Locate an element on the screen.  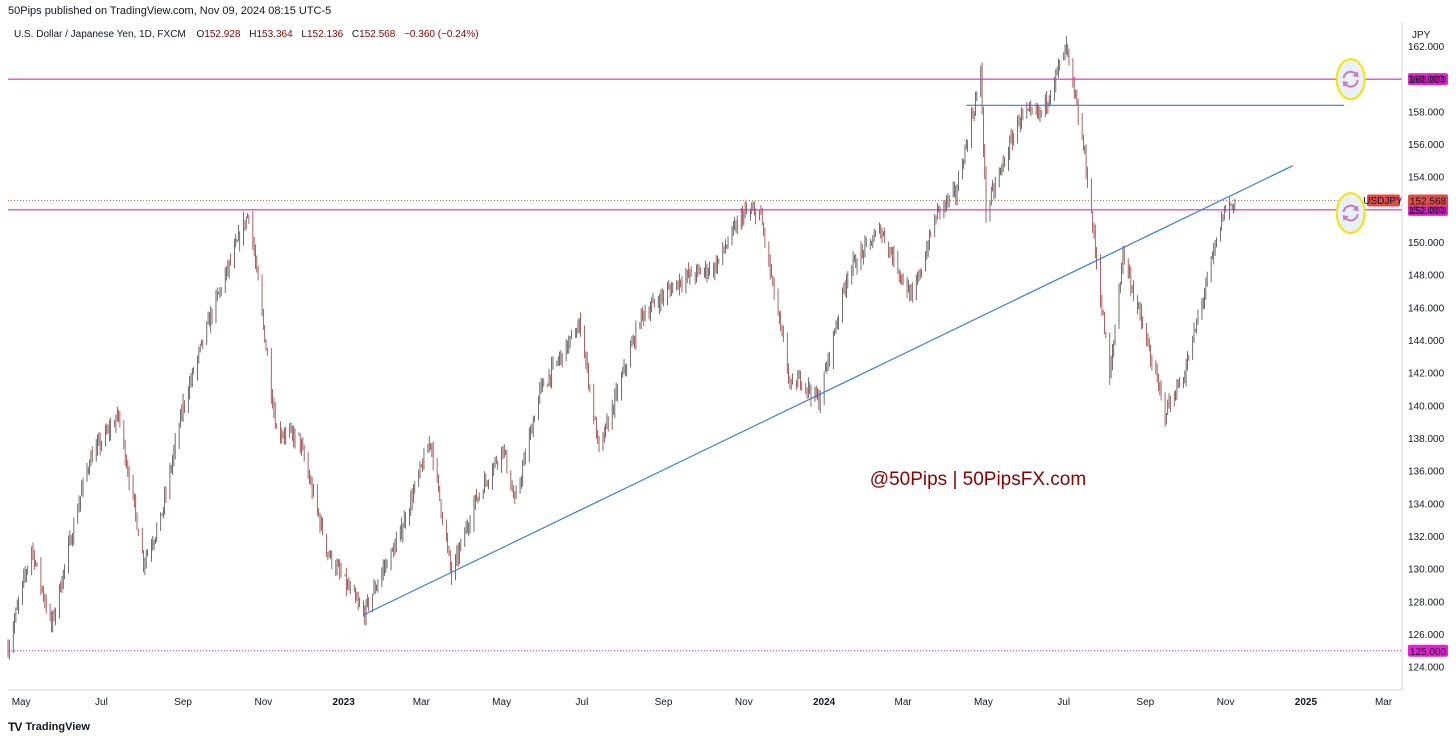
level-badge-text: 152.000 is located at coordinates (1428, 211).